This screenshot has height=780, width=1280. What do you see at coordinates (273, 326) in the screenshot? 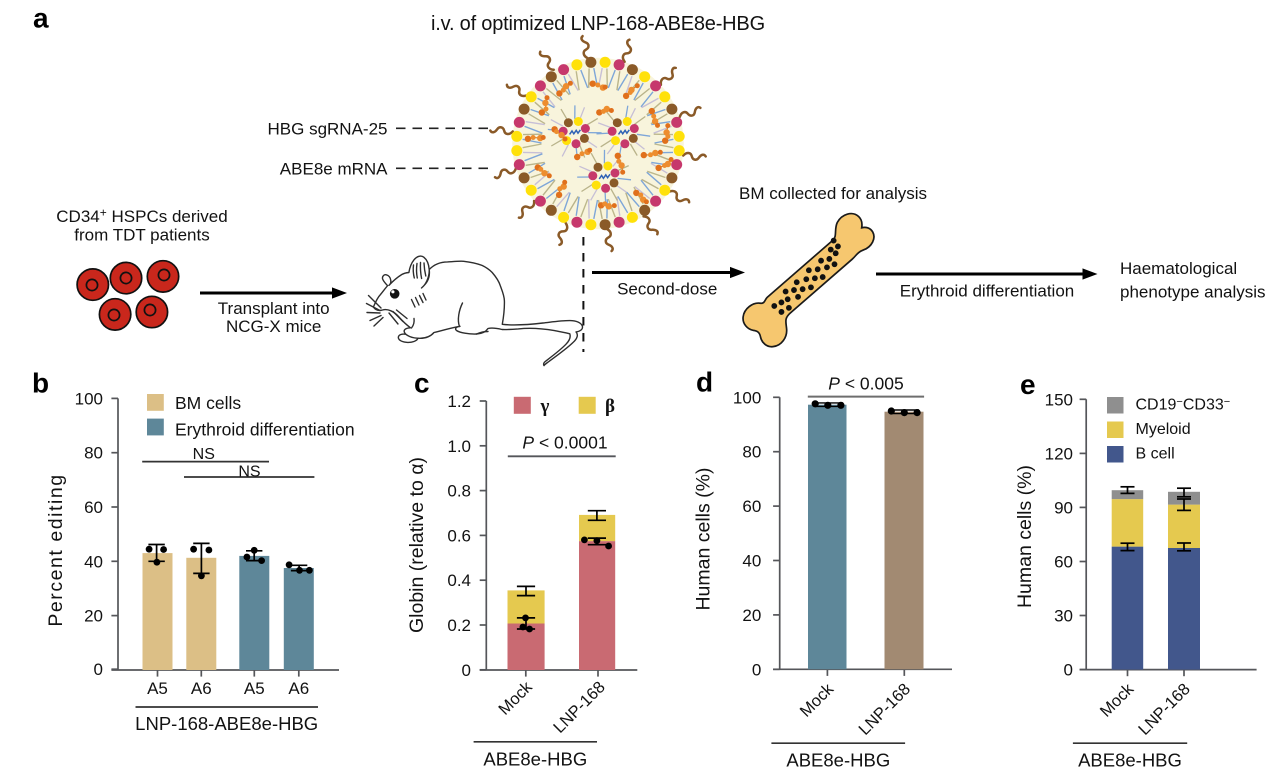
I see `svg-text: NCG-X mice` at bounding box center [273, 326].